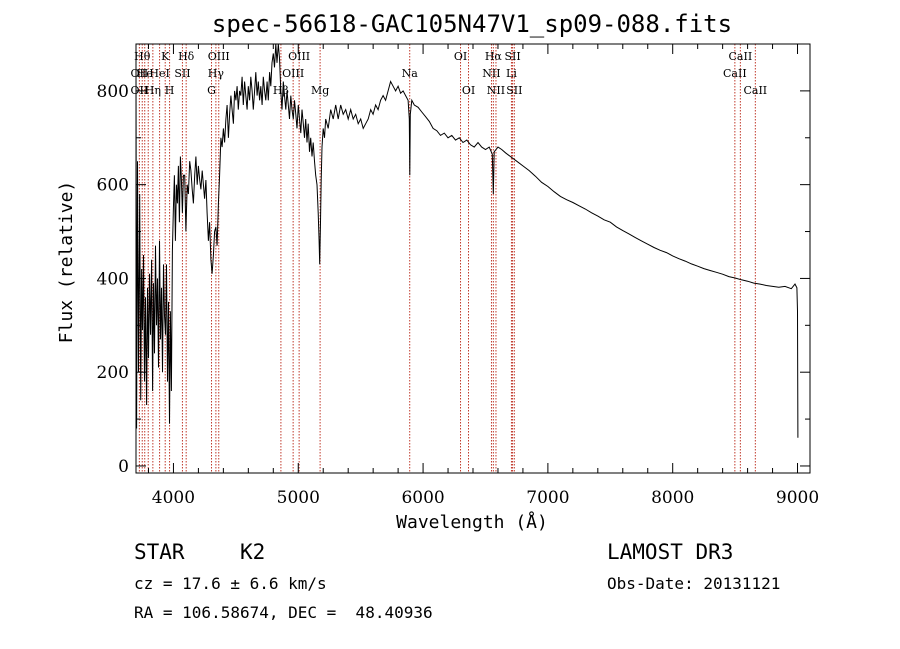  I want to click on feature-label: Mg, so click(320, 90).